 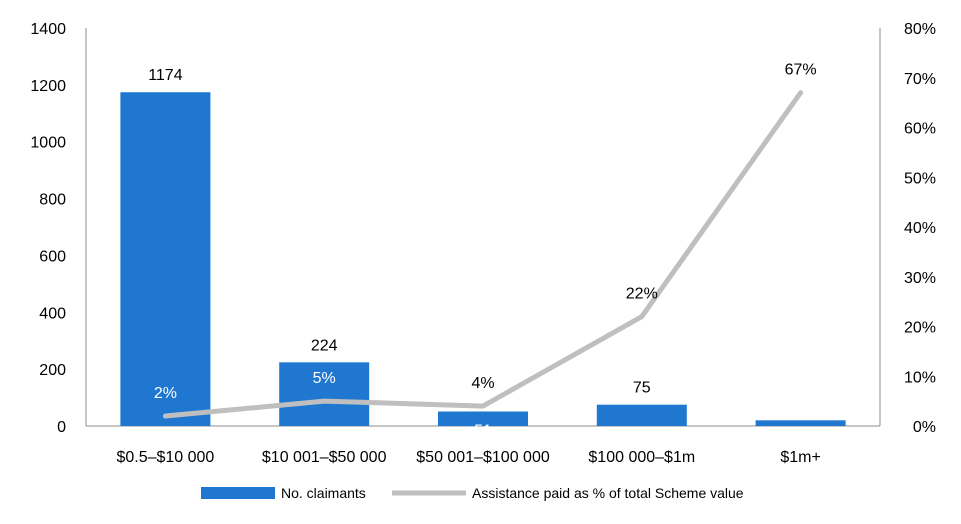 I want to click on y-right-tick-label: 30%, so click(x=920, y=278).